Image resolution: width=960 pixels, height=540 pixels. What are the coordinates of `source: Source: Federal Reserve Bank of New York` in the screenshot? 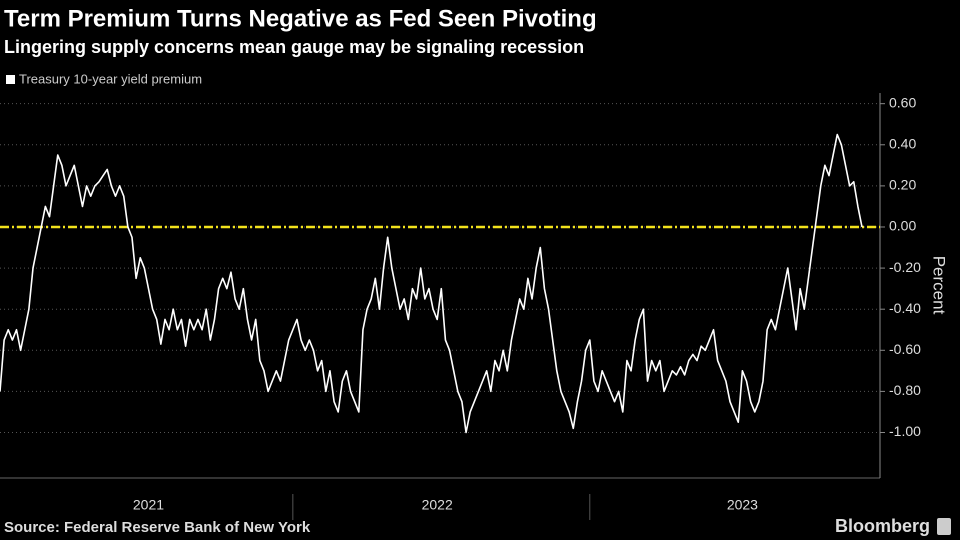 It's located at (157, 527).